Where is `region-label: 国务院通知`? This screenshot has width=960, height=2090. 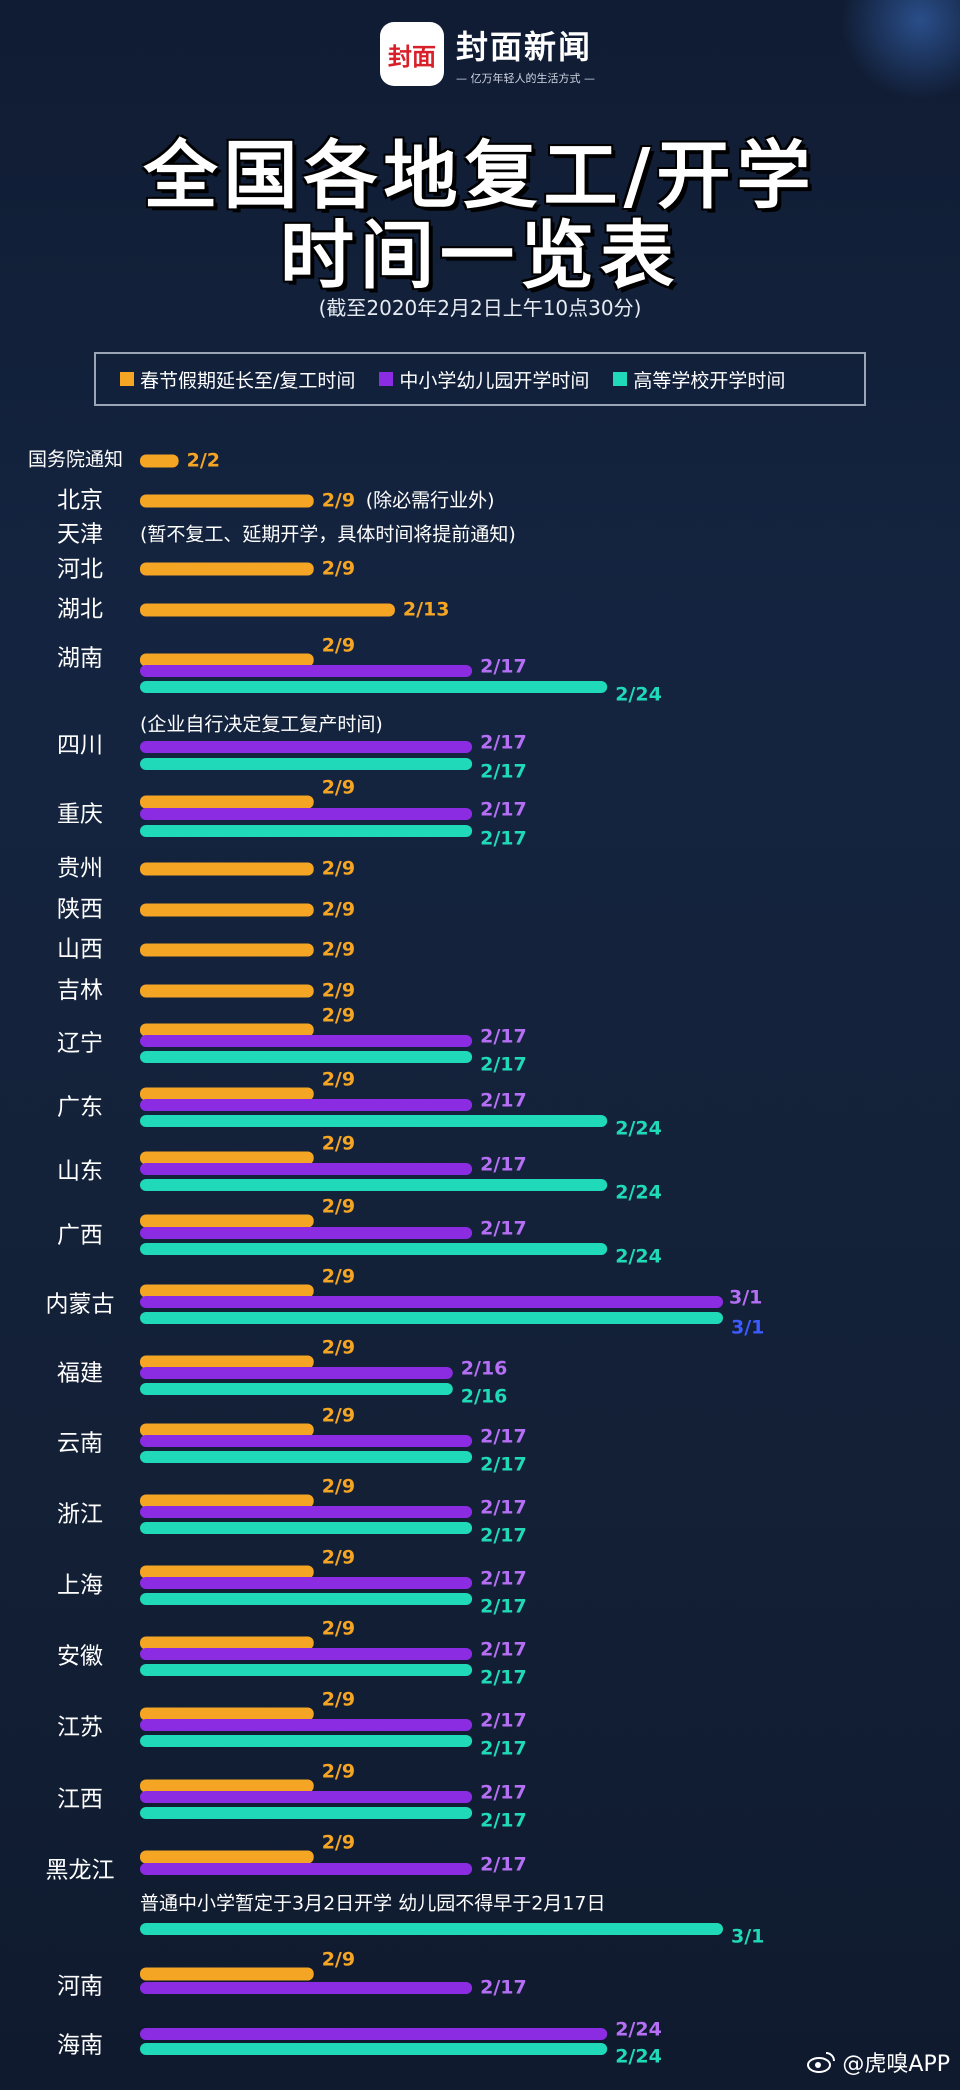 region-label: 国务院通知 is located at coordinates (75, 460).